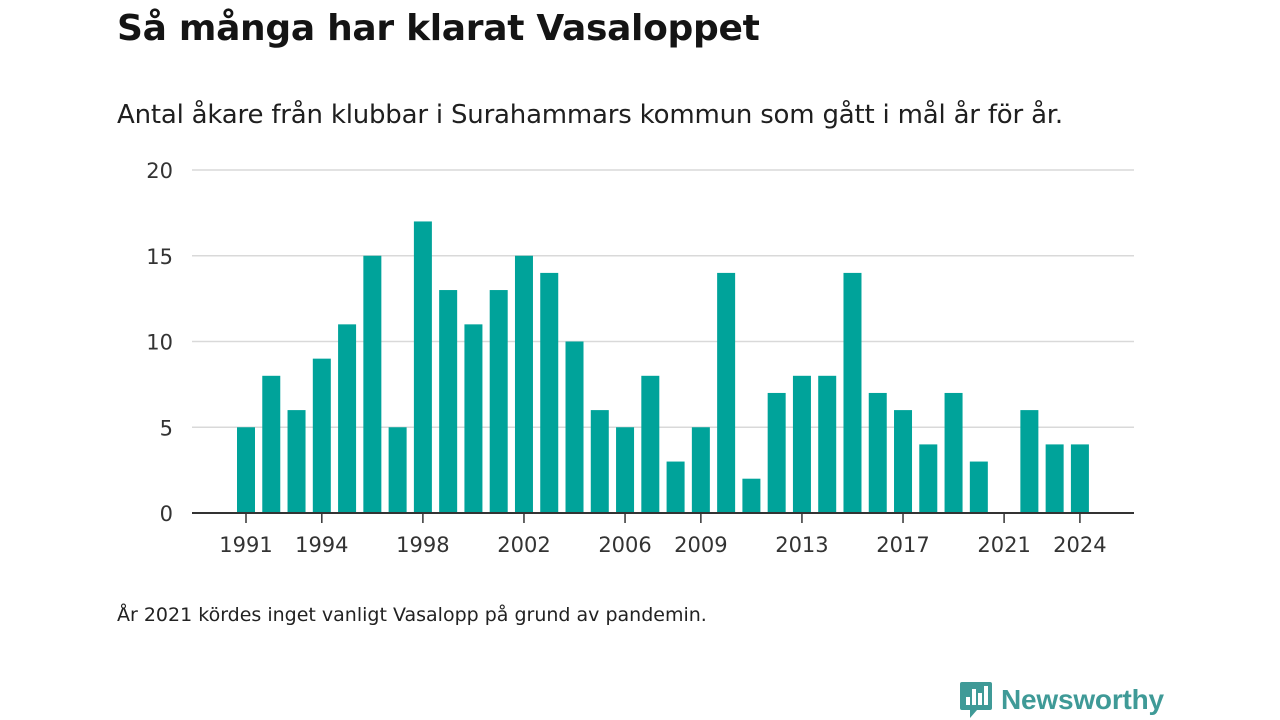  What do you see at coordinates (801, 545) in the screenshot?
I see `x-tick-label: 2013` at bounding box center [801, 545].